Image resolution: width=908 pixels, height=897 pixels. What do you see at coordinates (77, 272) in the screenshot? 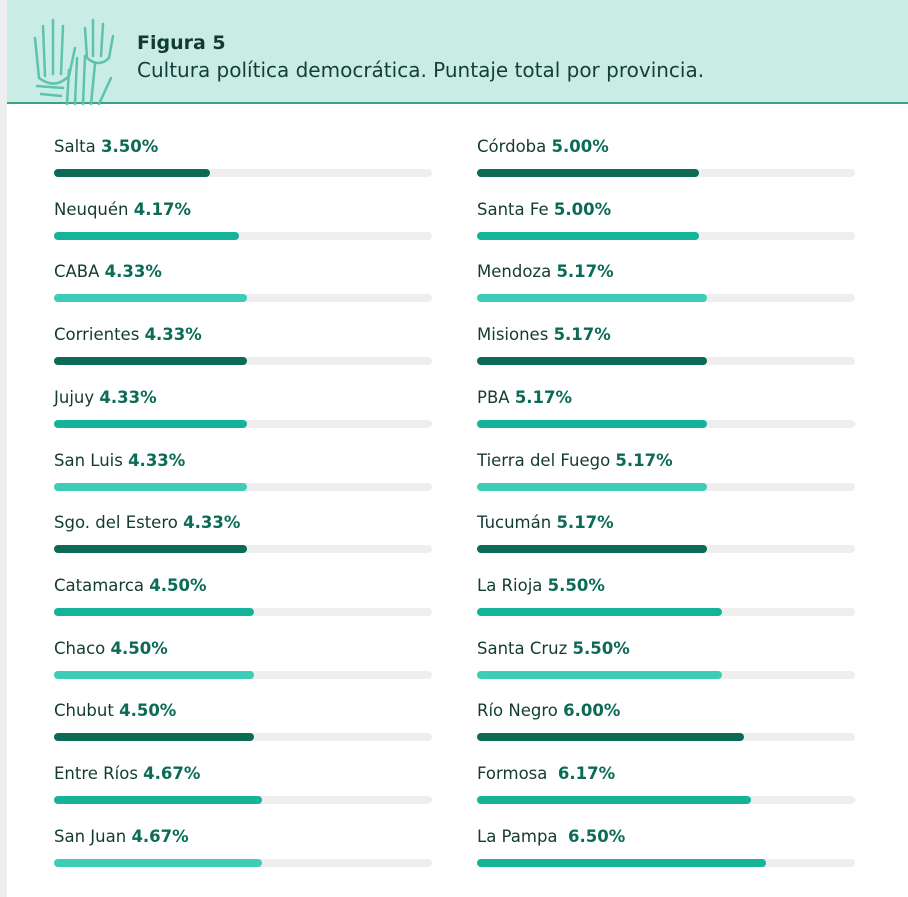
I see `category-name: CABA` at bounding box center [77, 272].